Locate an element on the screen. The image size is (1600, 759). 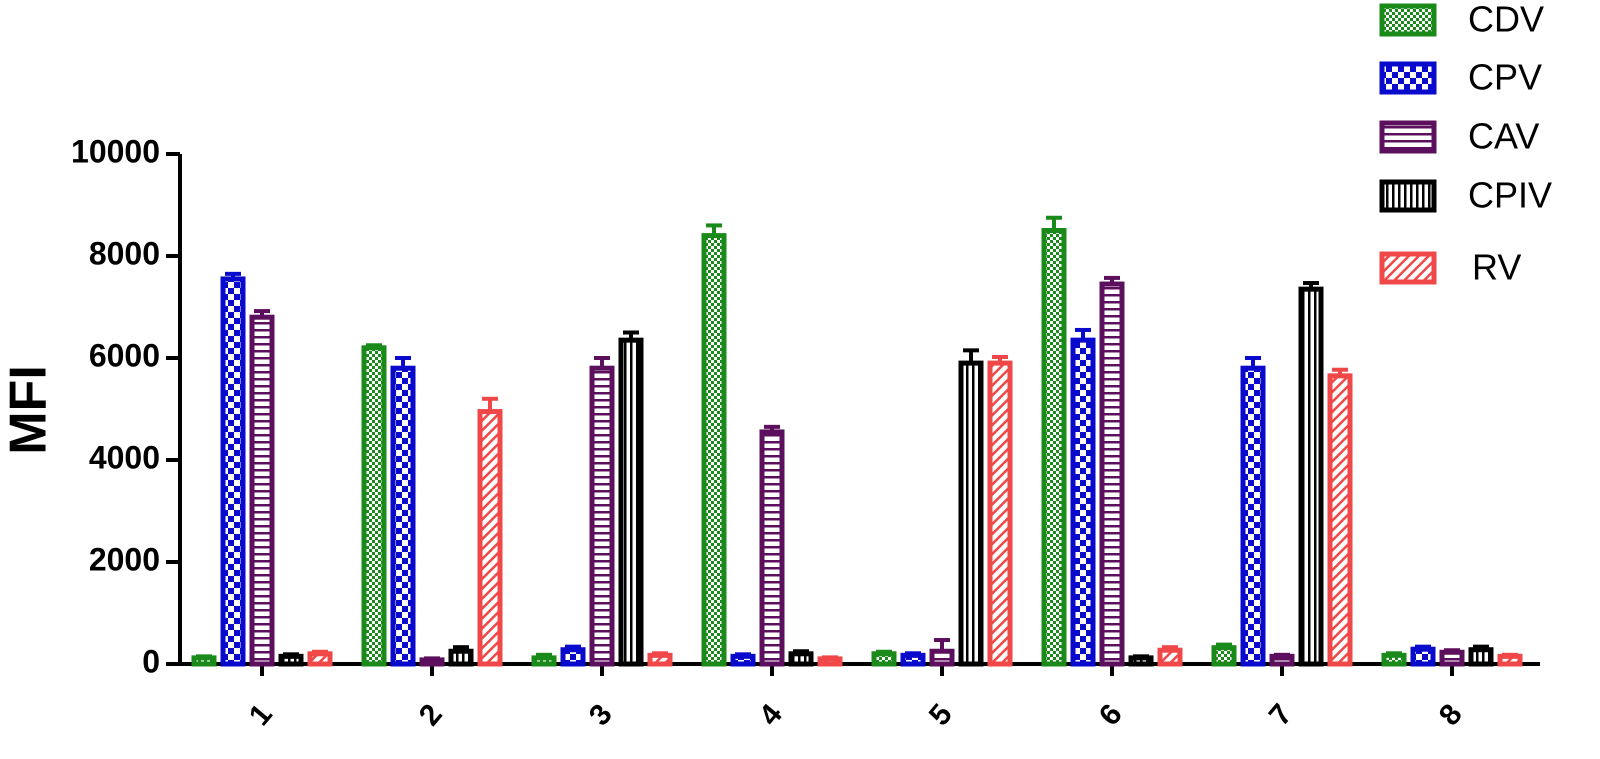
legend-label: CPIV is located at coordinates (1510, 195).